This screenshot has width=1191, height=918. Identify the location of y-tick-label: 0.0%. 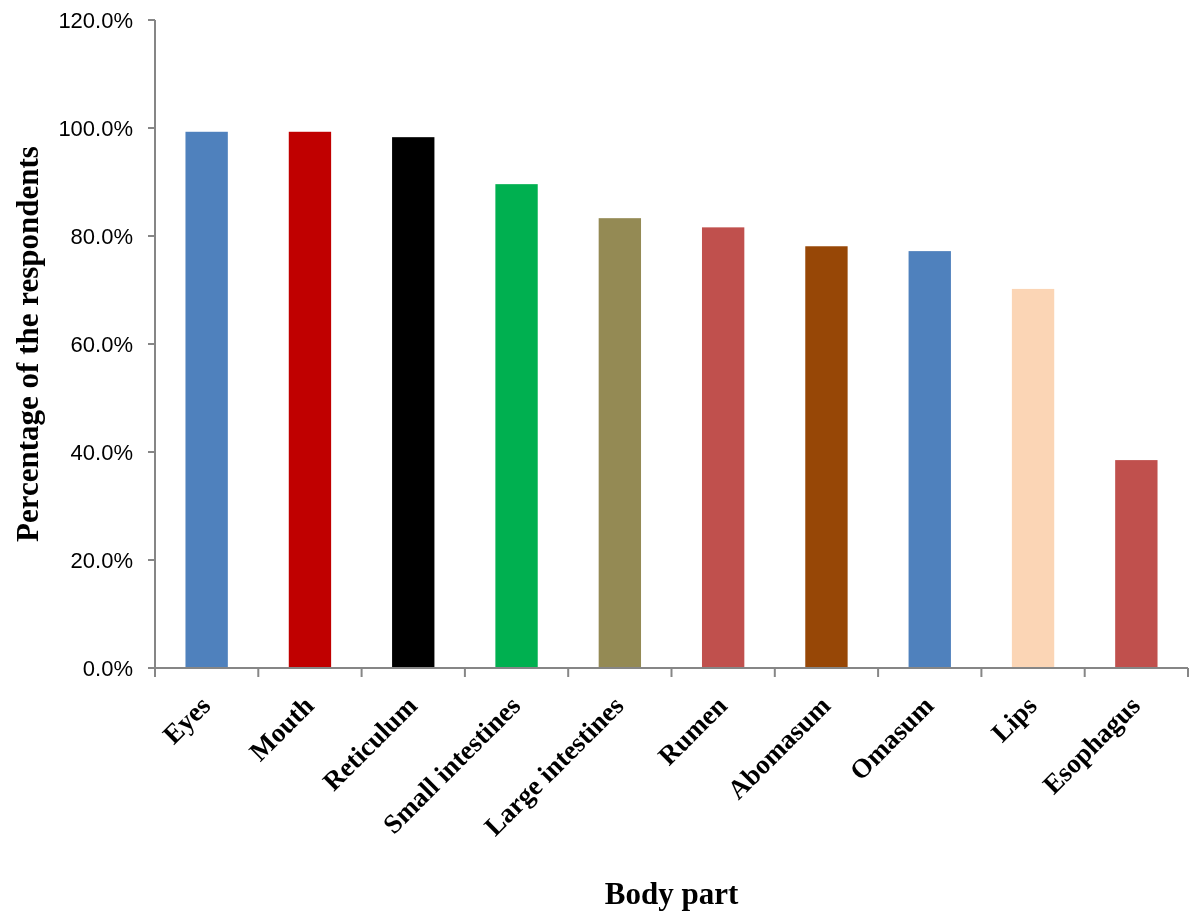
(107, 668).